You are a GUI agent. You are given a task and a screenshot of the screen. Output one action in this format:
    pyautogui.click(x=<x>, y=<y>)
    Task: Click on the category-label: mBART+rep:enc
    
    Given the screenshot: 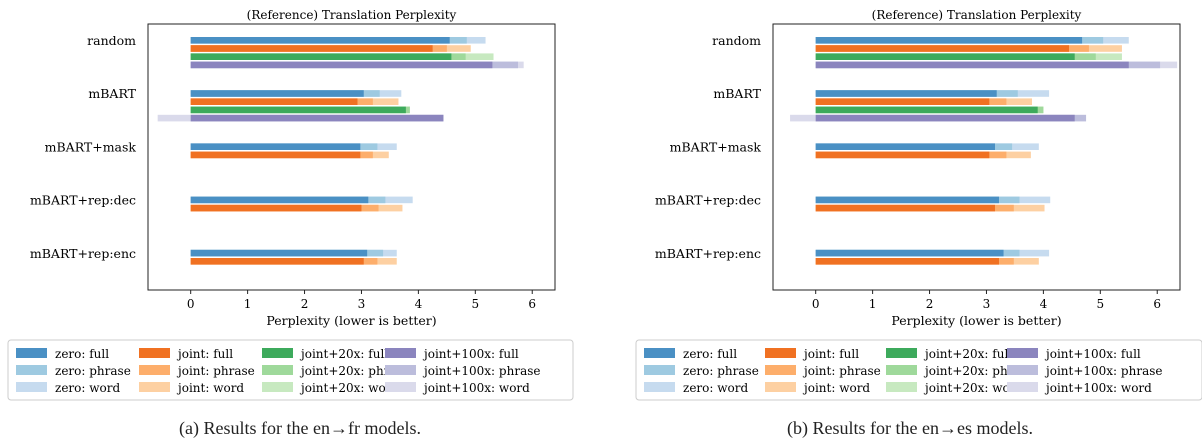 What is the action you would take?
    pyautogui.click(x=708, y=253)
    